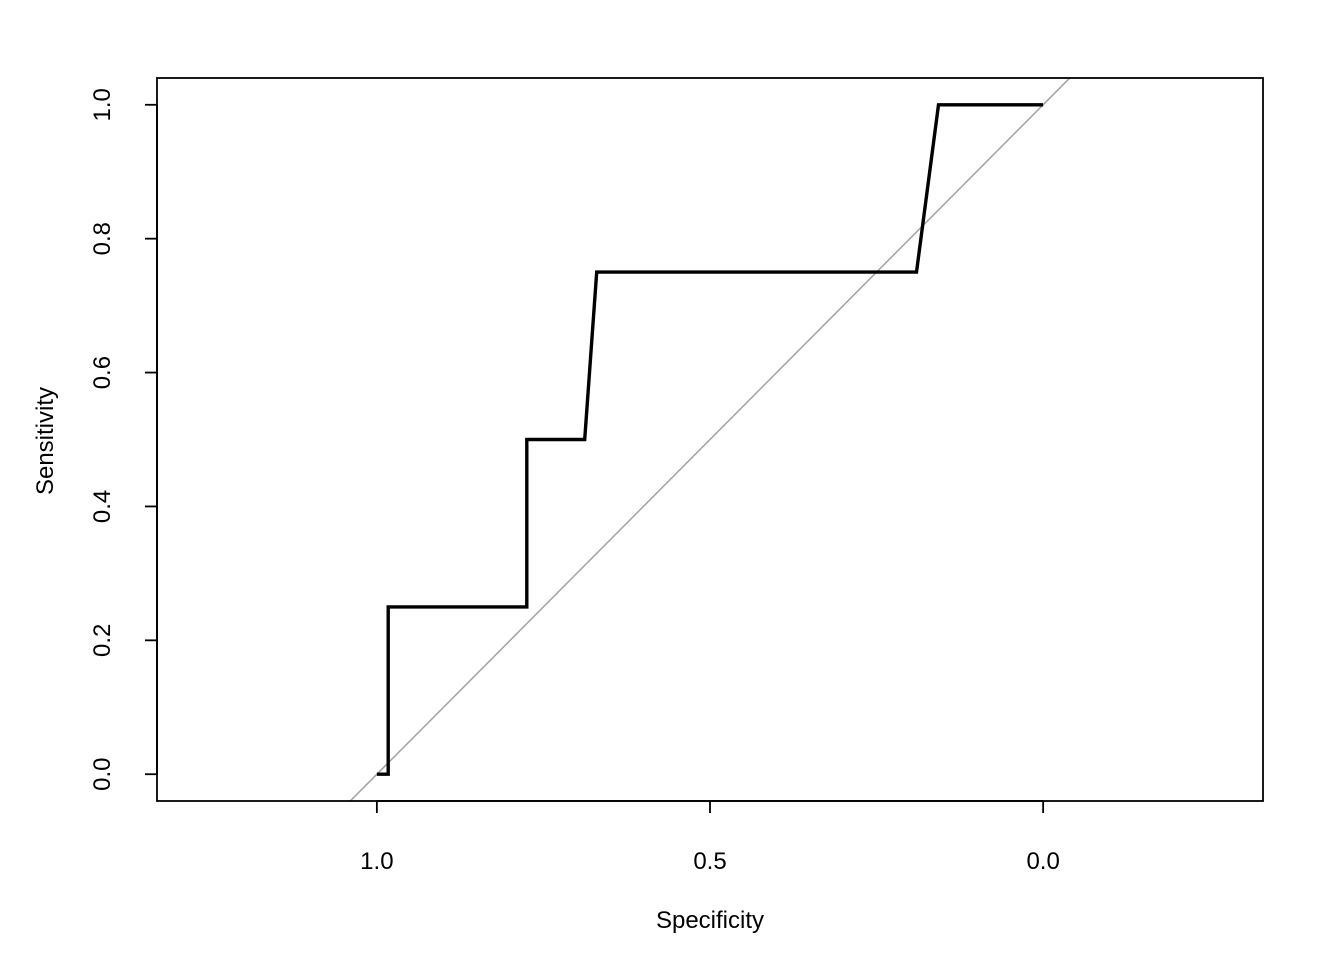 The height and width of the screenshot is (960, 1344). I want to click on y-tick-label-3: 0.6, so click(102, 372).